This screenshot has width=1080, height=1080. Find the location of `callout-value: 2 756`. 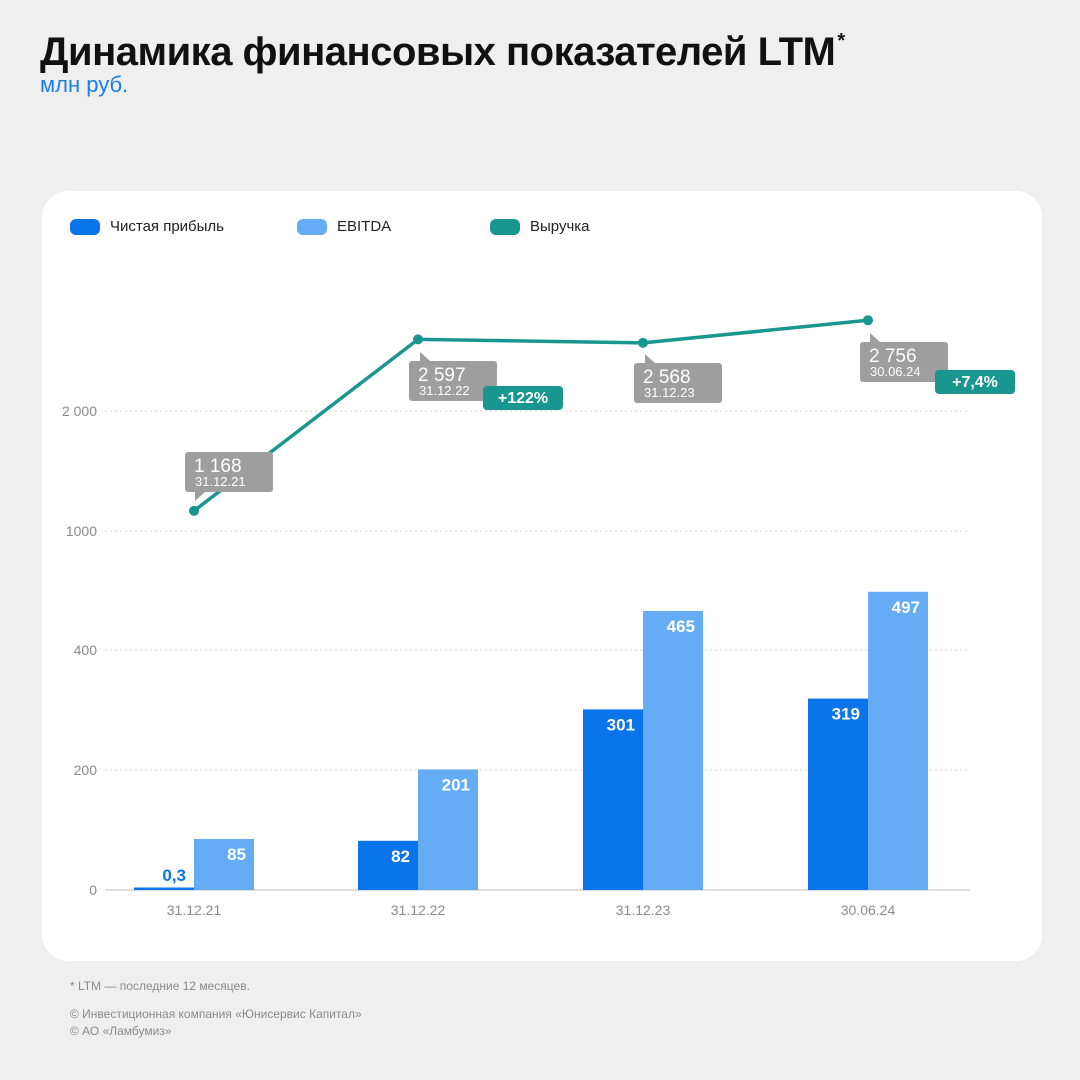

callout-value: 2 756 is located at coordinates (893, 356).